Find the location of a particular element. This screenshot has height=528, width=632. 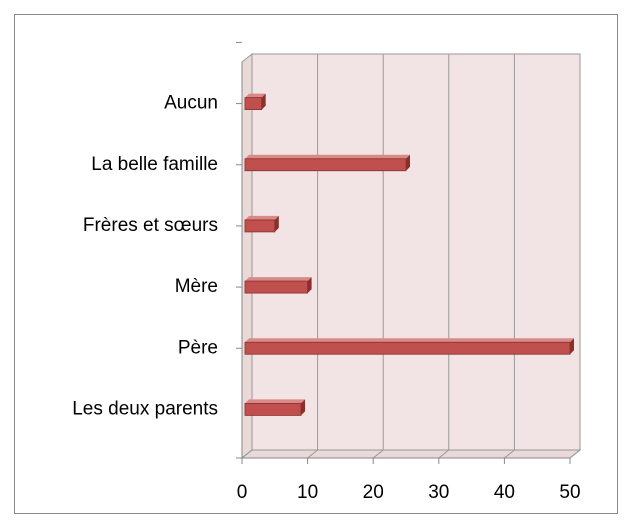

y-tick-label: Frères et sœurs is located at coordinates (150, 225).